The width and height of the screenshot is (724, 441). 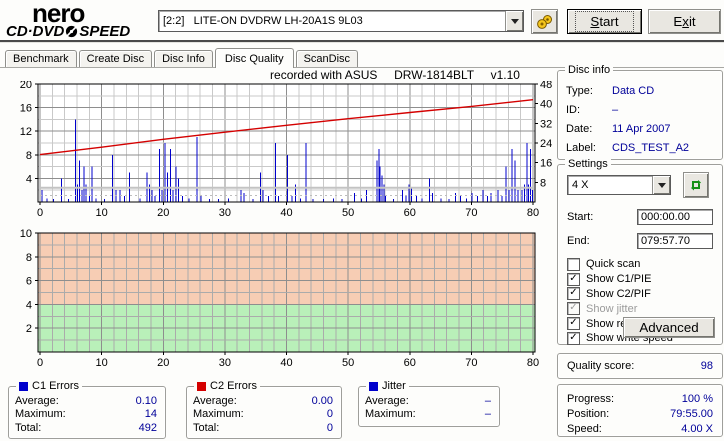 What do you see at coordinates (696, 185) in the screenshot?
I see `refresh-button` at bounding box center [696, 185].